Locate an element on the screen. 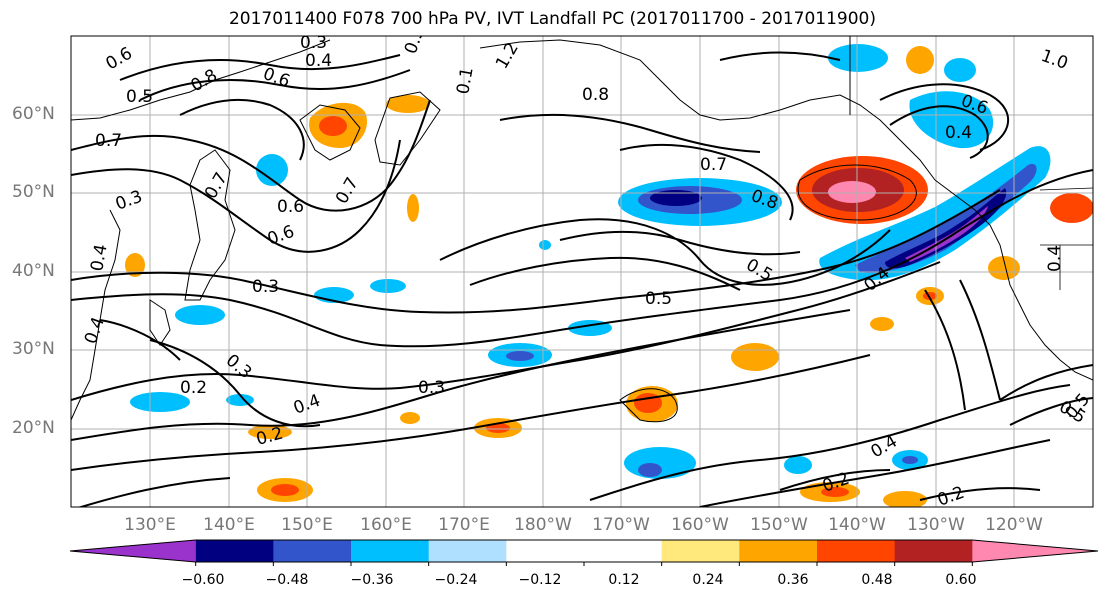  shading-negative-band is located at coordinates (935, 213).